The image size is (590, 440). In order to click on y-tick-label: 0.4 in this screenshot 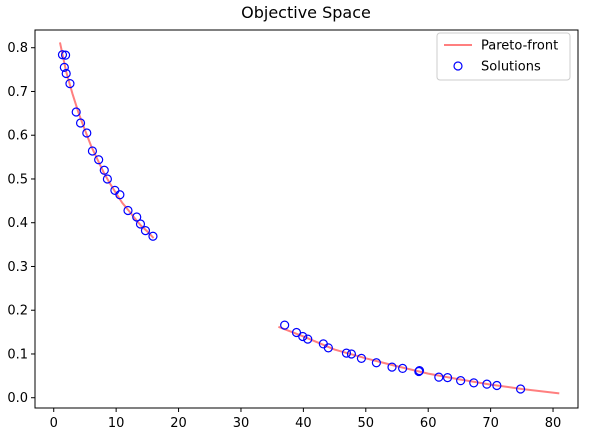, I will do `click(17, 223)`.